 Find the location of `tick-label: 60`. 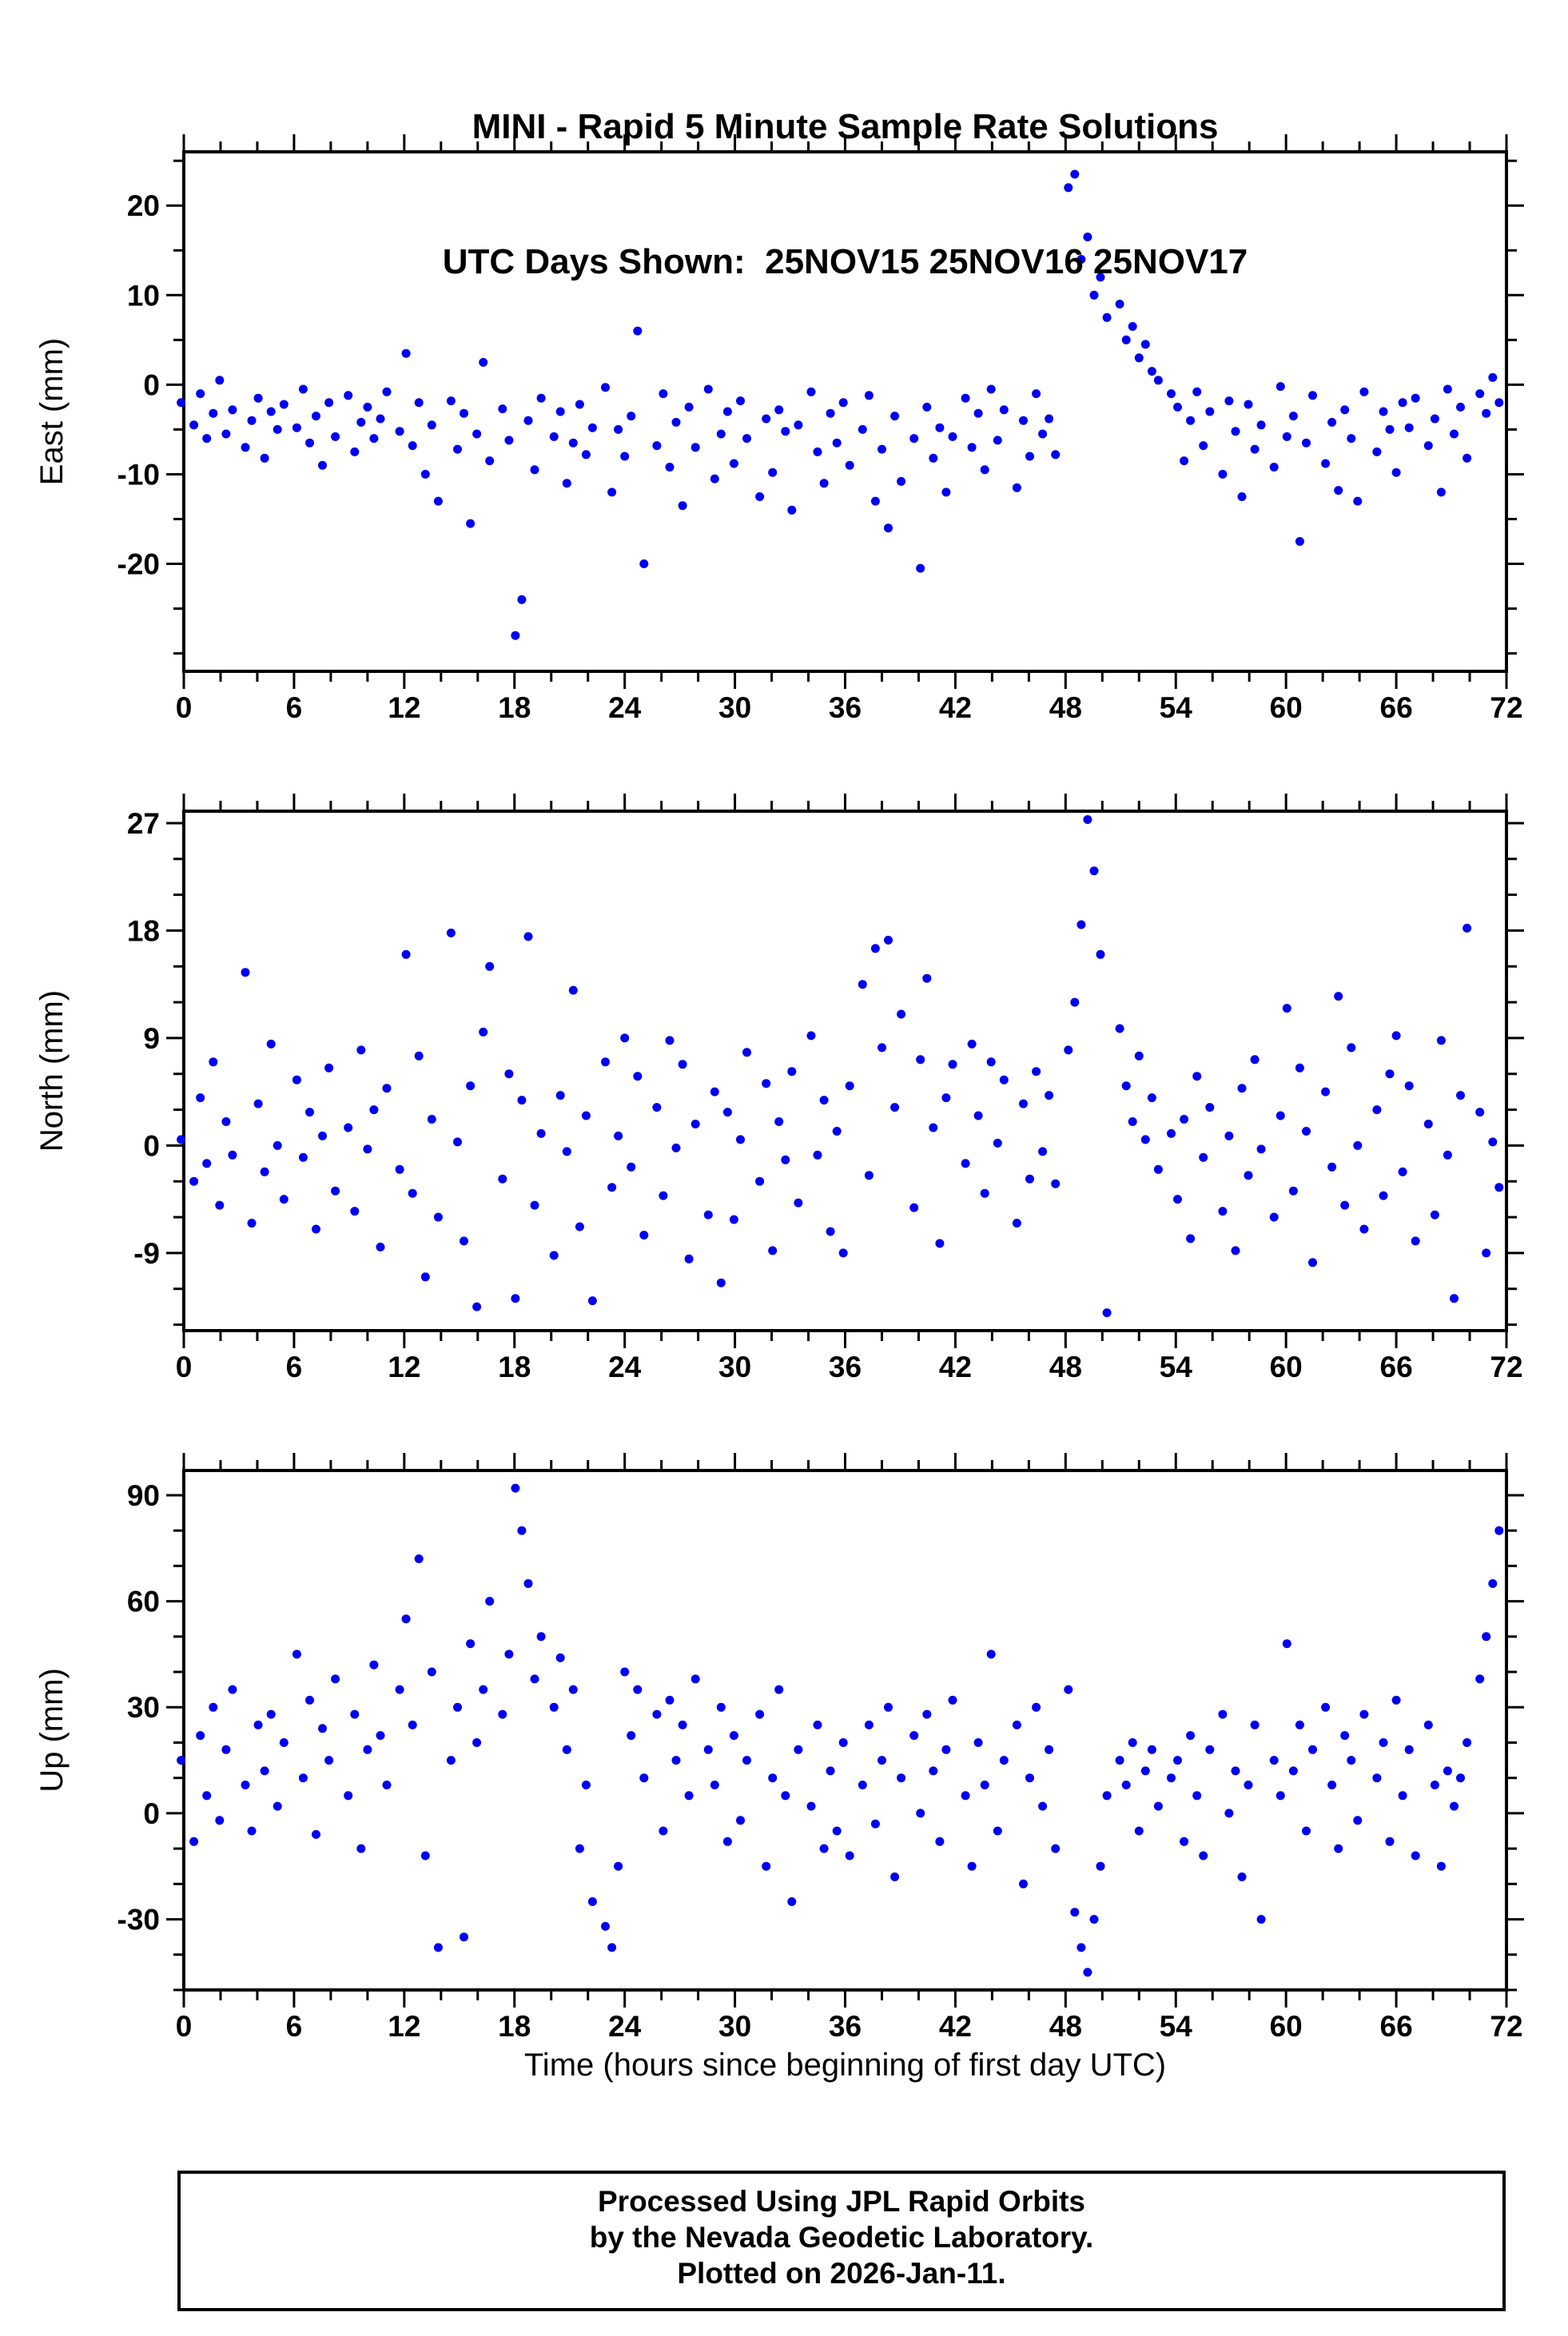

tick-label: 60 is located at coordinates (143, 1602).